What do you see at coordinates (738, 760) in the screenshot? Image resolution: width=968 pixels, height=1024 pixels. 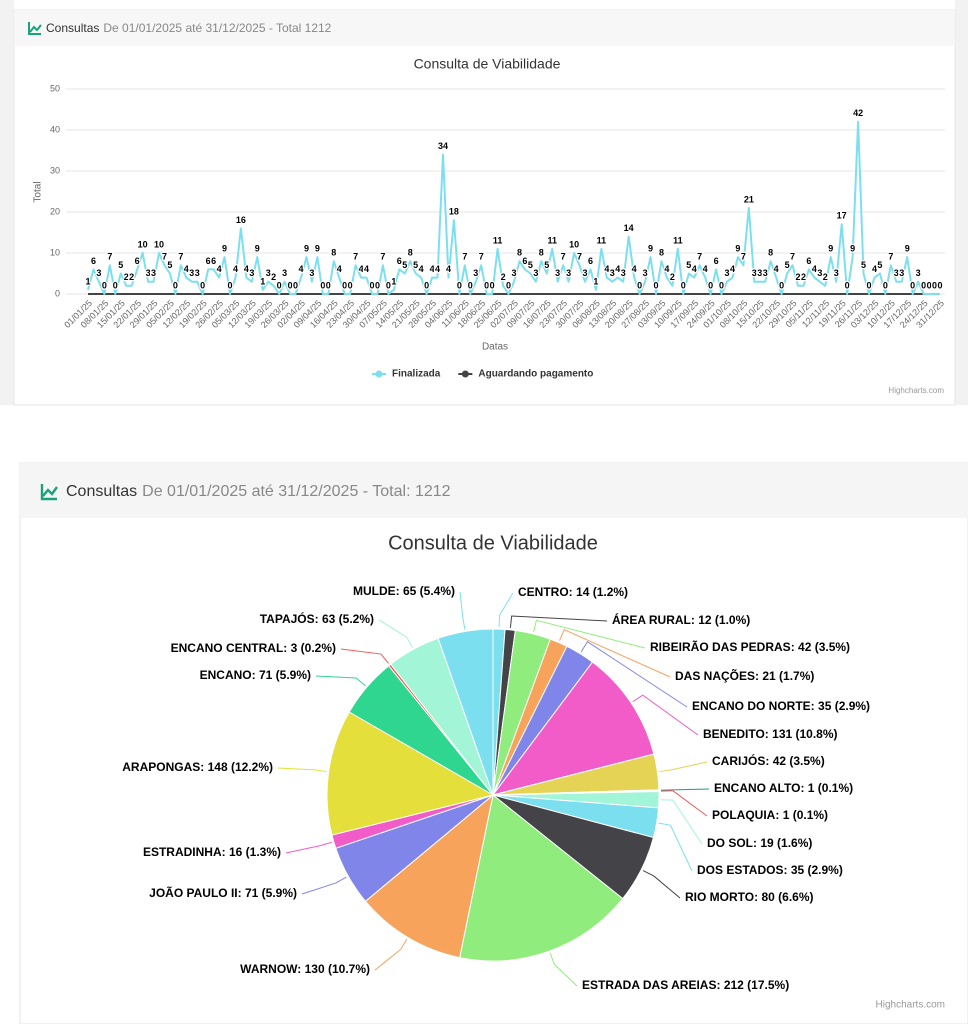 I see `slice-name: CARIJÓS` at bounding box center [738, 760].